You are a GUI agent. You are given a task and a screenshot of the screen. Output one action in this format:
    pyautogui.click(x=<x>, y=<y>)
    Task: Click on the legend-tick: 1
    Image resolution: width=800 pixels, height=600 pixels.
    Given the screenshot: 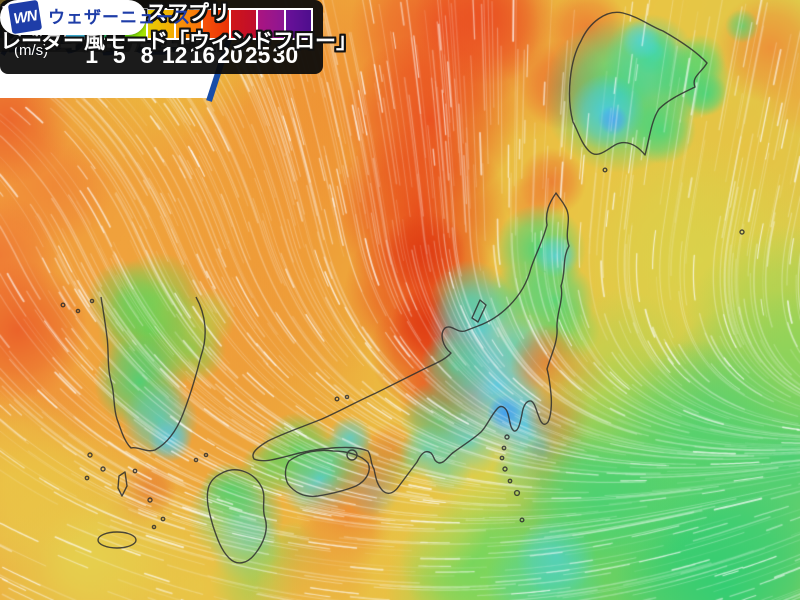 What is the action you would take?
    pyautogui.click(x=92, y=55)
    